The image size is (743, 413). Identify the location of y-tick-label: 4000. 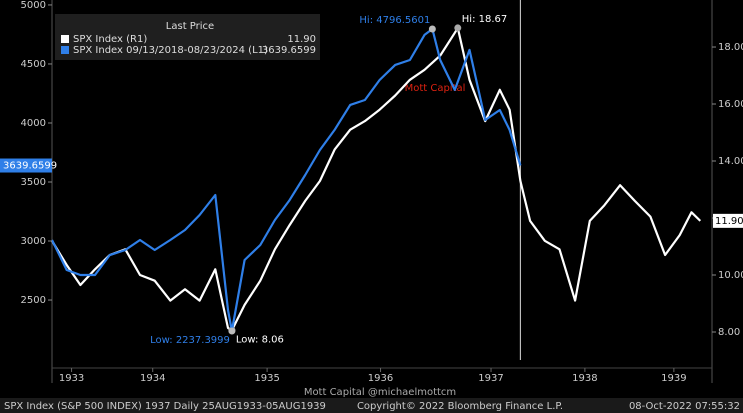
(33, 123).